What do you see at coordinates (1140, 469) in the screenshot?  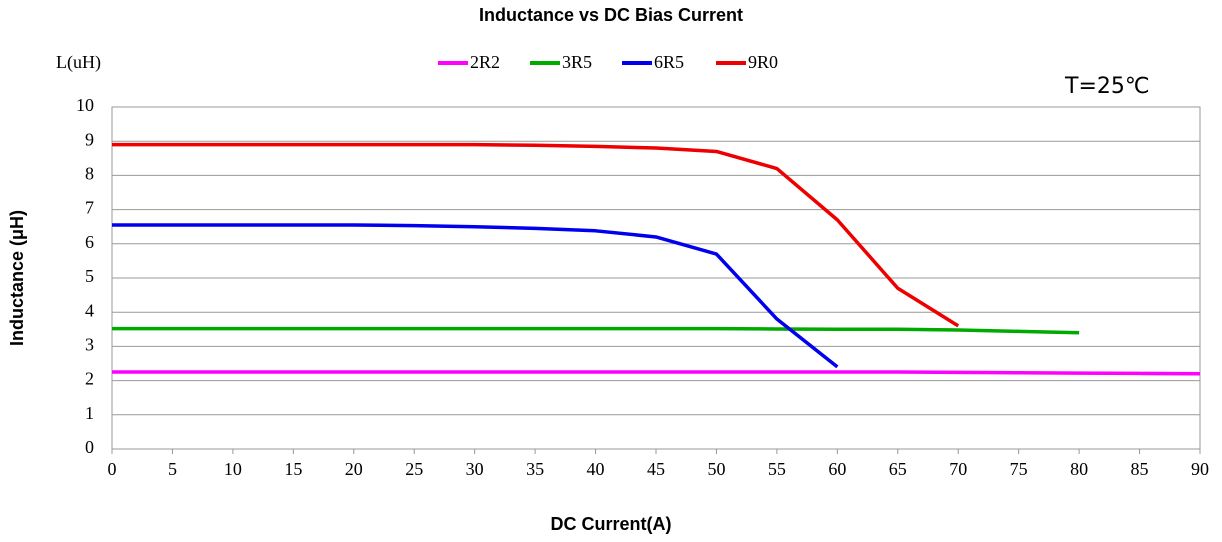 I see `x-tick-label: 85` at bounding box center [1140, 469].